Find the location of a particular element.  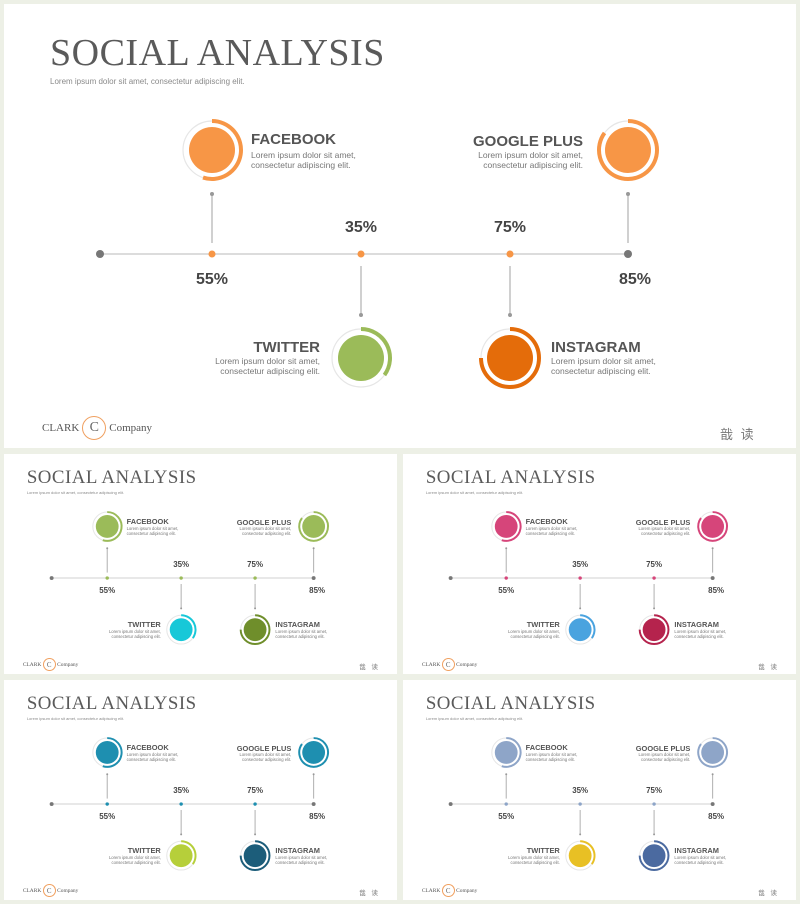

timeline-start-dot is located at coordinates (450, 578).